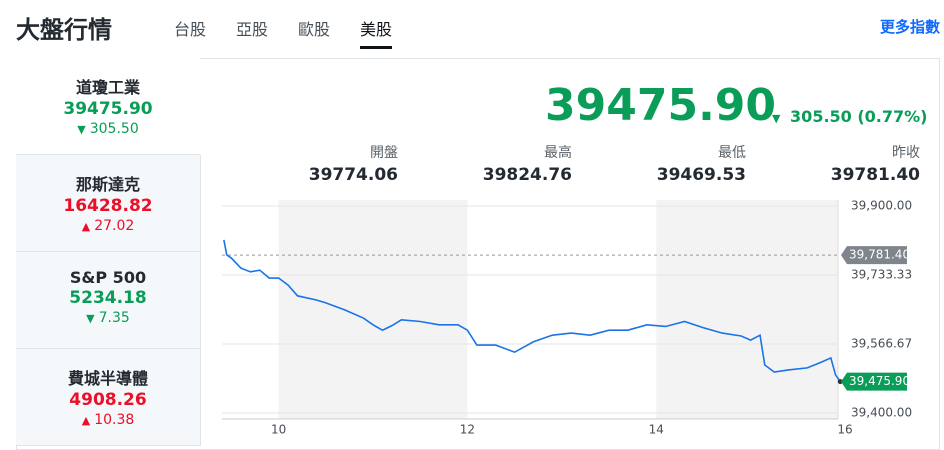  What do you see at coordinates (353, 175) in the screenshot?
I see `stat-value: 39774.06` at bounding box center [353, 175].